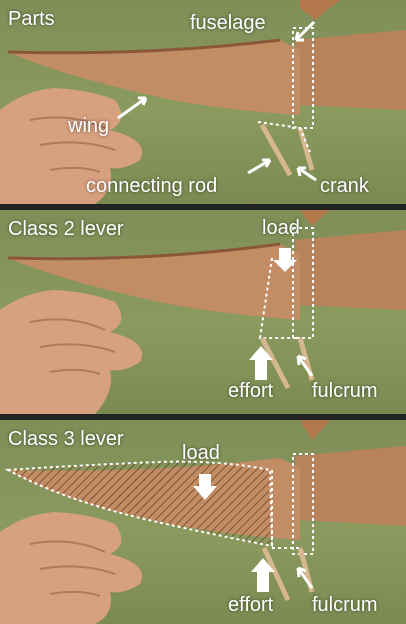 The height and width of the screenshot is (624, 406). Describe the element at coordinates (344, 186) in the screenshot. I see `crank-label: crank` at that location.